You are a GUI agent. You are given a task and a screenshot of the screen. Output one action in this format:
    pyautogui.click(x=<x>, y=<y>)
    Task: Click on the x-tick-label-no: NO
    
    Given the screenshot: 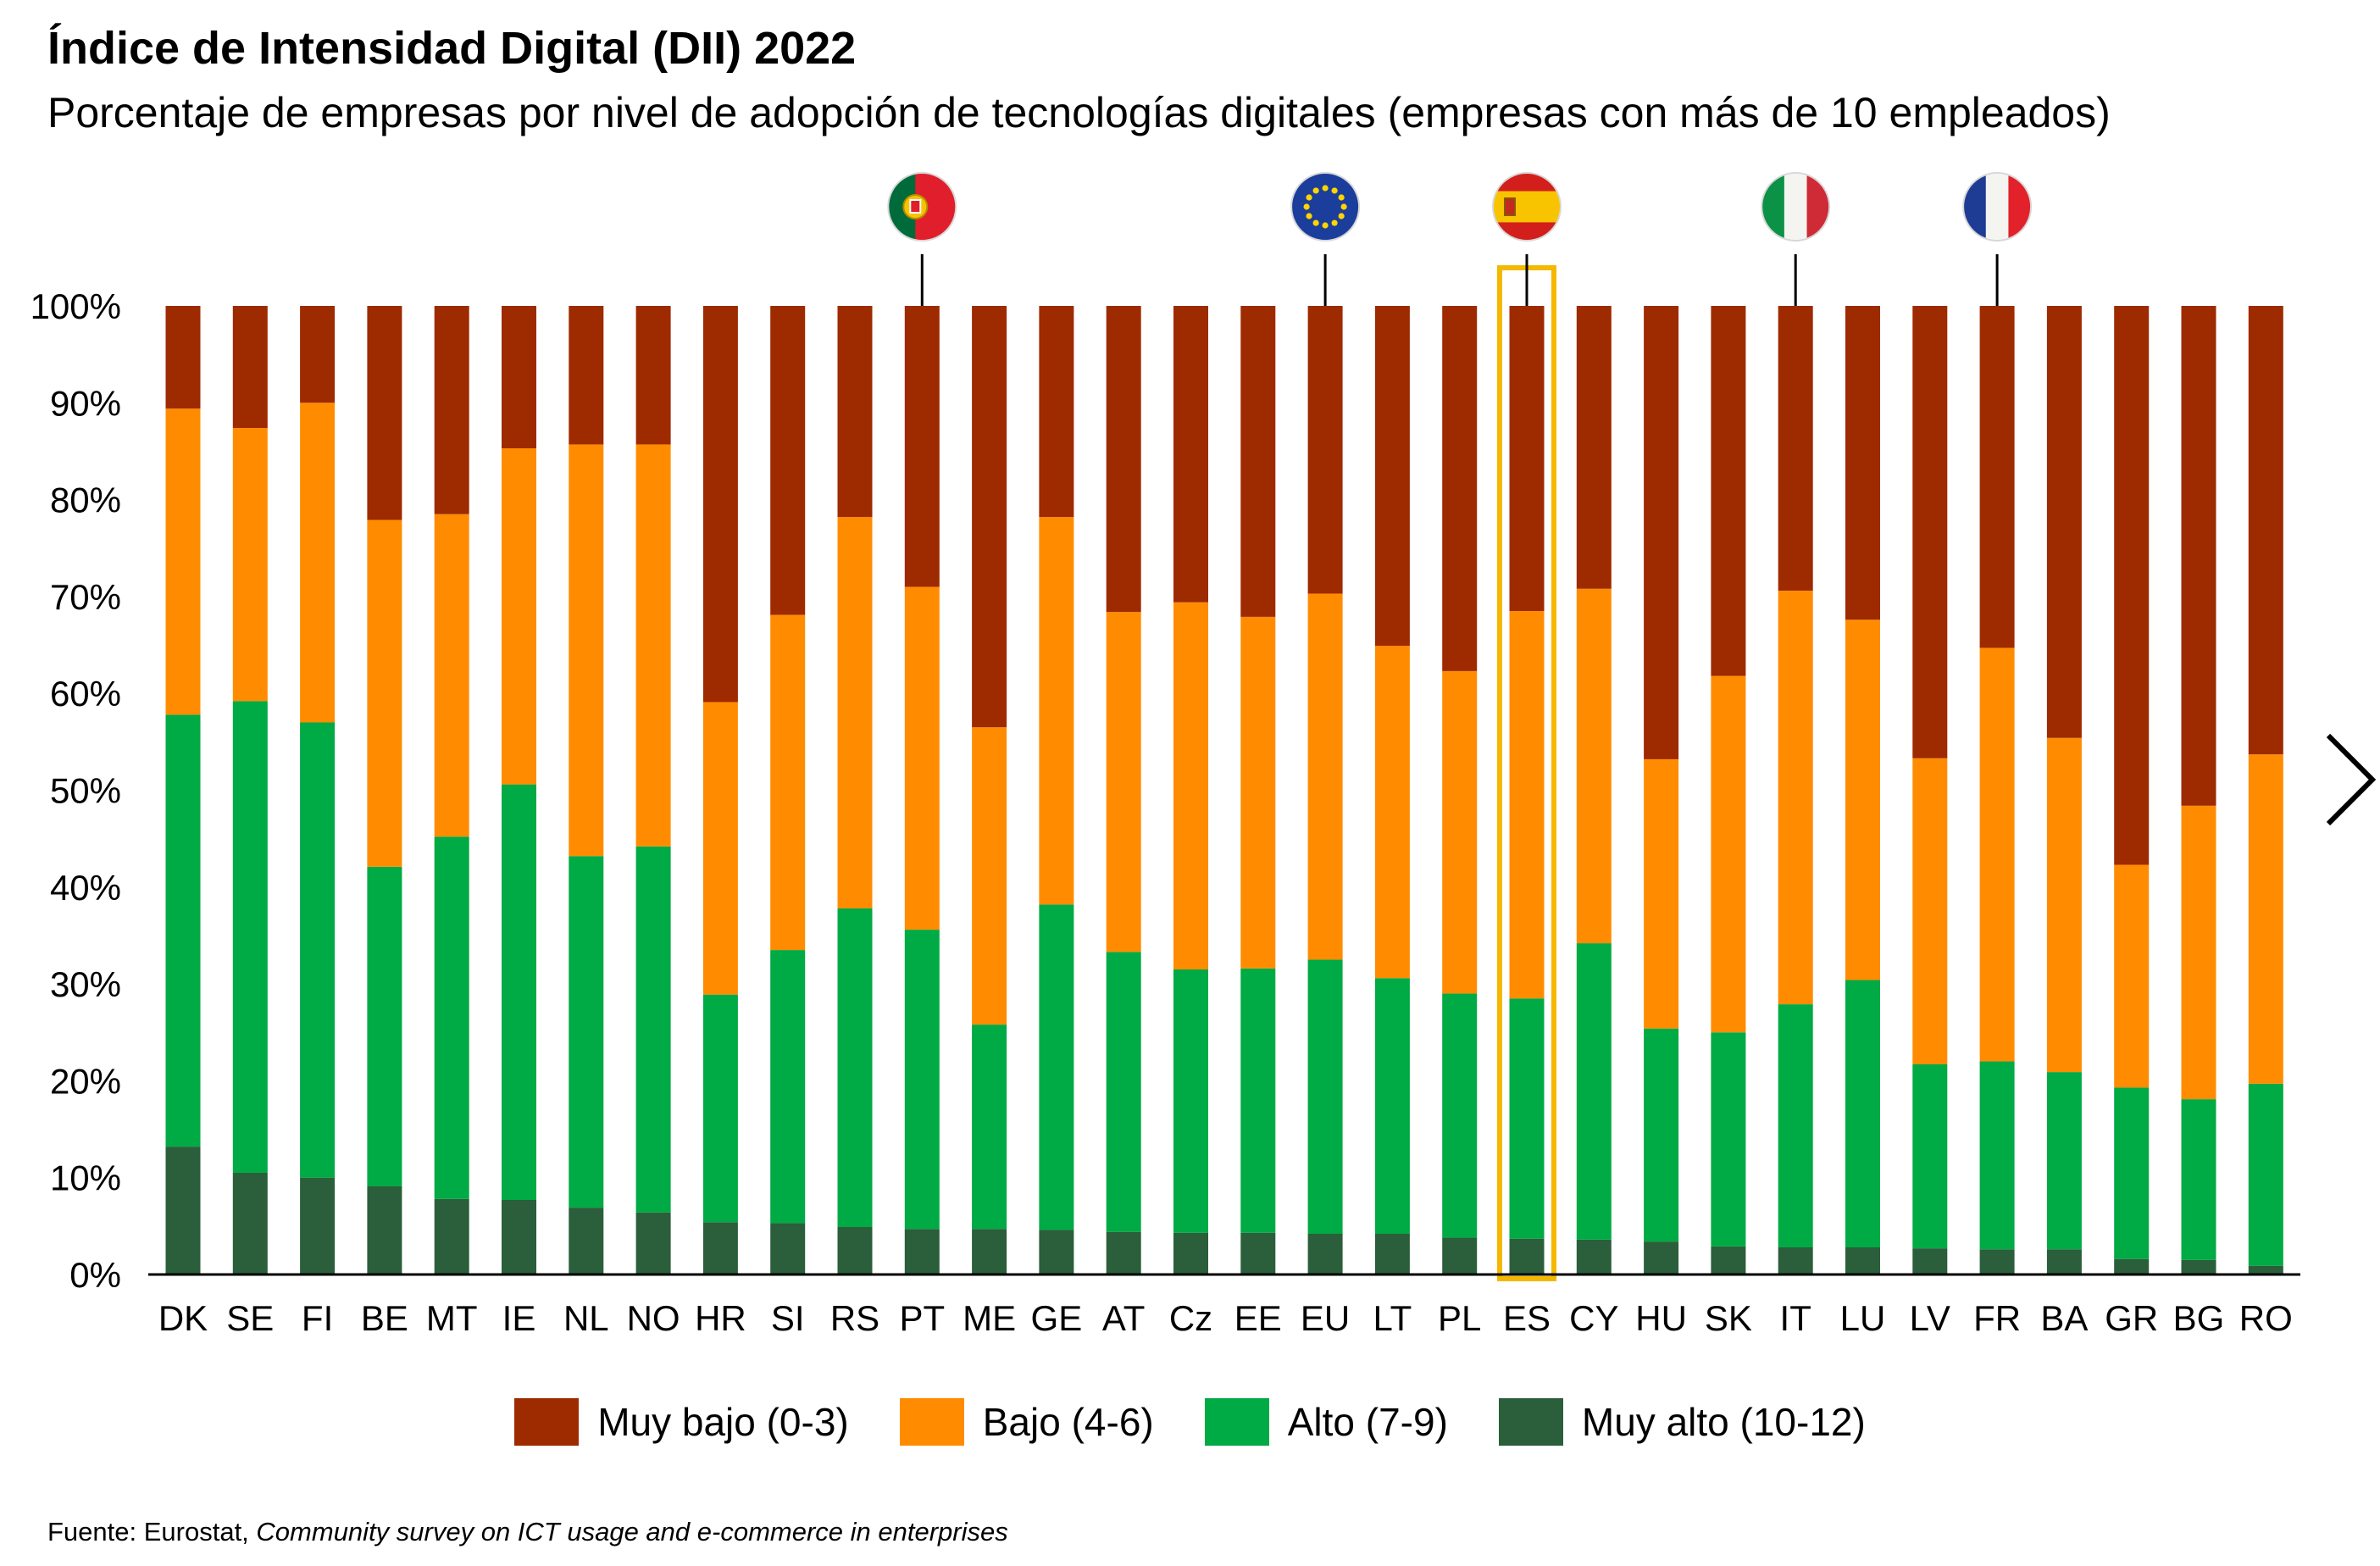 What is the action you would take?
    pyautogui.click(x=653, y=1318)
    